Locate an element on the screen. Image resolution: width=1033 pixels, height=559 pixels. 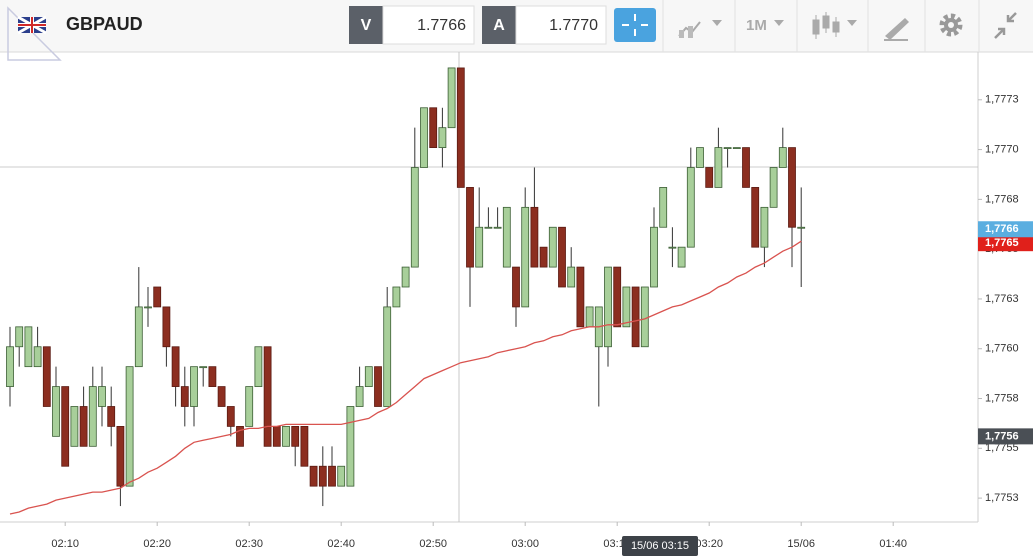
crosshair-label: 15/06 03:15 is located at coordinates (660, 546).